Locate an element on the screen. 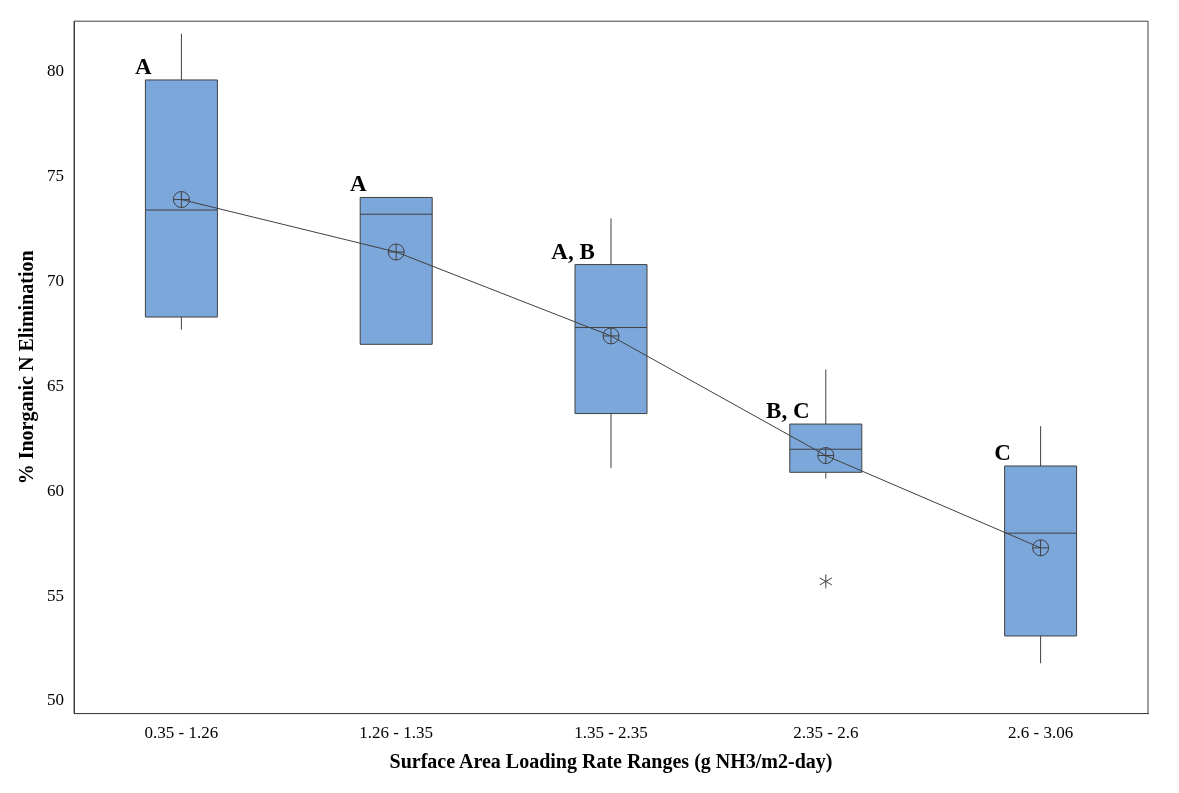  y-axis-title: % Inorganic N Elimination is located at coordinates (27, 367).